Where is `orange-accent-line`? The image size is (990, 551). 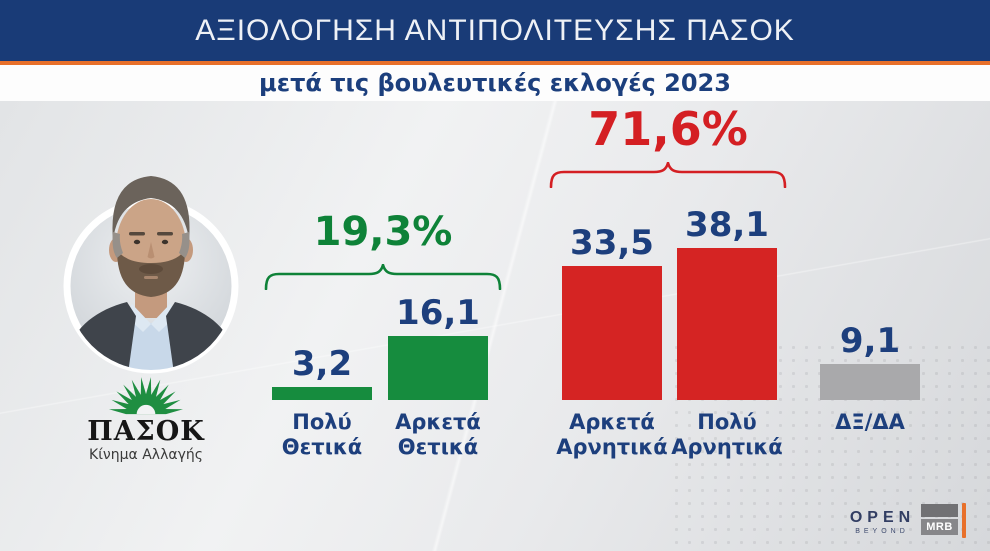 orange-accent-line is located at coordinates (964, 520).